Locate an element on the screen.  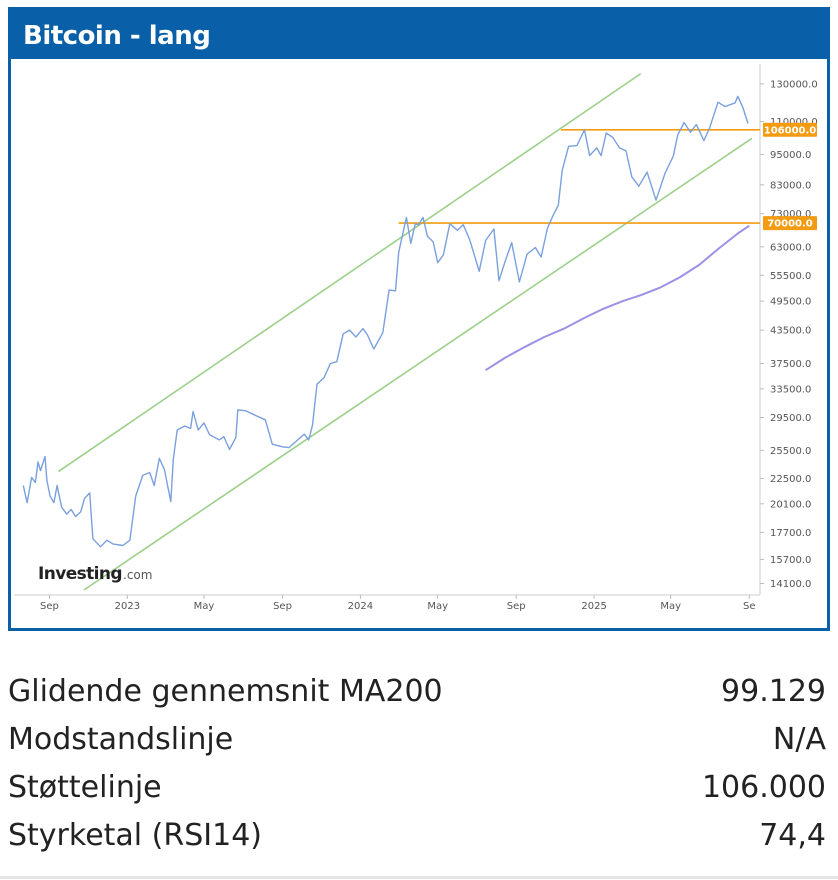
y-tick-label: 43500.0 is located at coordinates (790, 331).